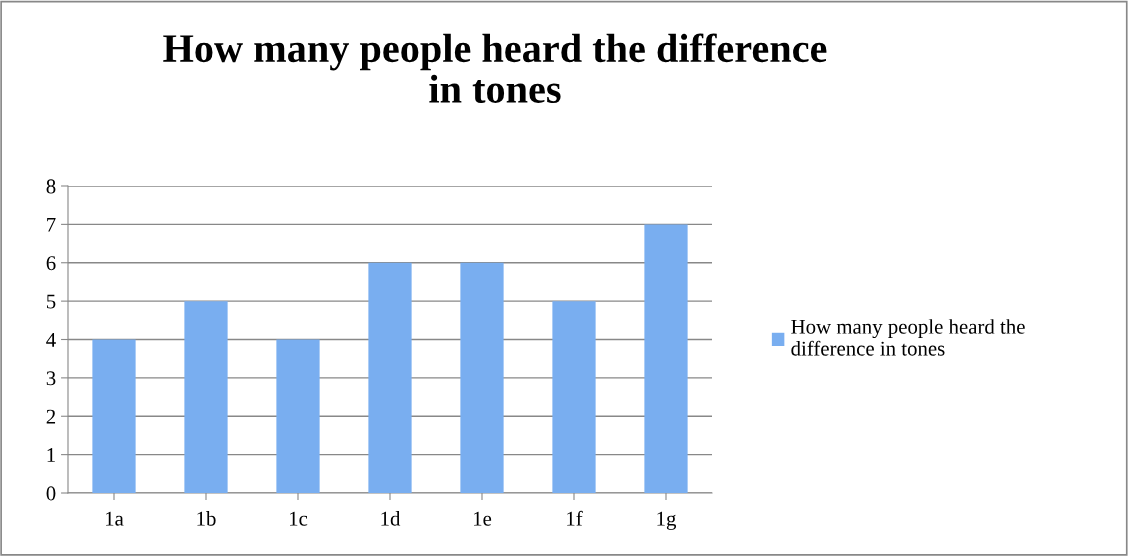 This screenshot has height=556, width=1129. What do you see at coordinates (51, 455) in the screenshot?
I see `y-tick-label: 1` at bounding box center [51, 455].